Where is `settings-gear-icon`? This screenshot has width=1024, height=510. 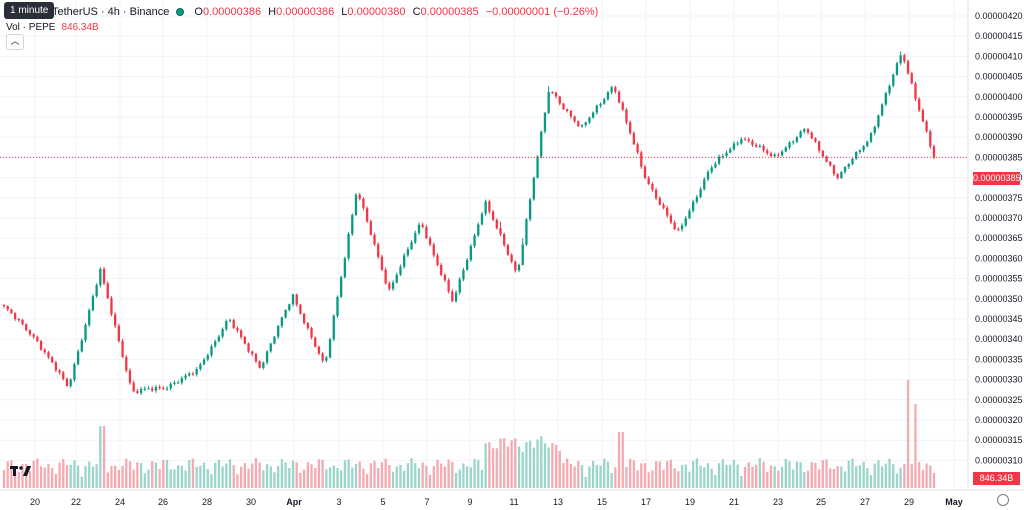
settings-gear-icon is located at coordinates (1003, 500).